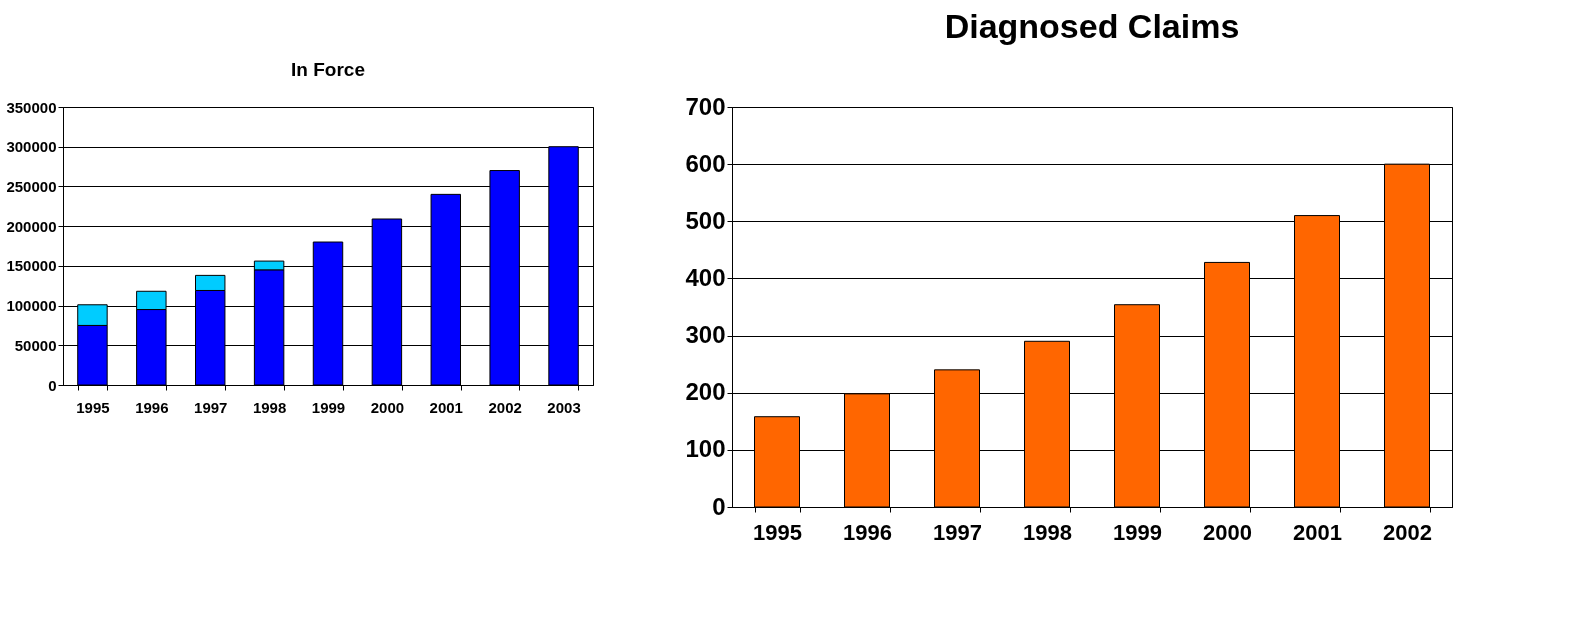 The height and width of the screenshot is (643, 1588). What do you see at coordinates (31, 266) in the screenshot?
I see `y-tick-label: 150000` at bounding box center [31, 266].